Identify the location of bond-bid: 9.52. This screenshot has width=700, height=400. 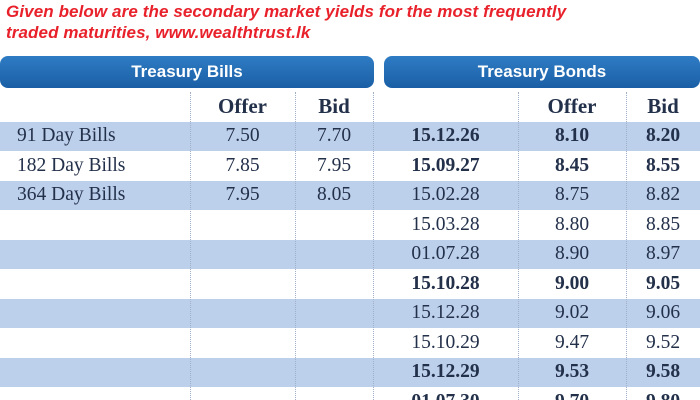
(663, 342).